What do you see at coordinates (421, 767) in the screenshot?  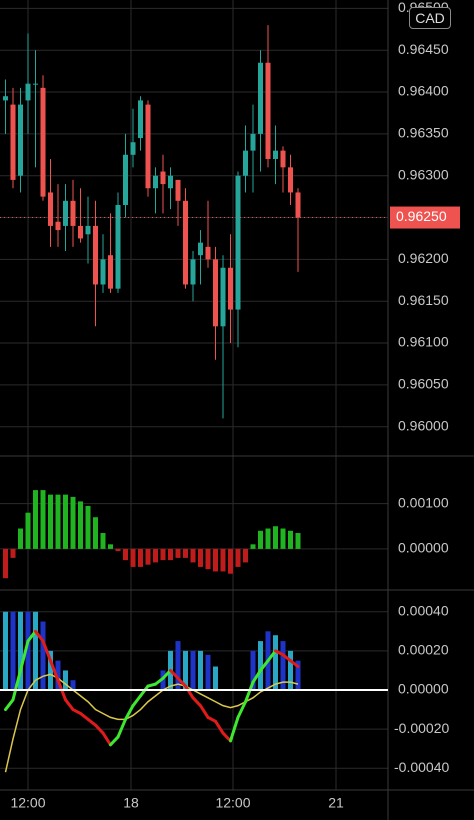 I see `macd-tick-label: -0.00040` at bounding box center [421, 767].